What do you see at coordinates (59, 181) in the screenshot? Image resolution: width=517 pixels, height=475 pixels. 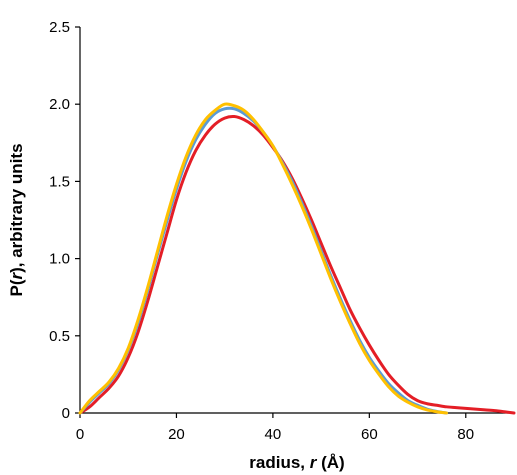 I see `y-tick-label: 1.5` at bounding box center [59, 181].